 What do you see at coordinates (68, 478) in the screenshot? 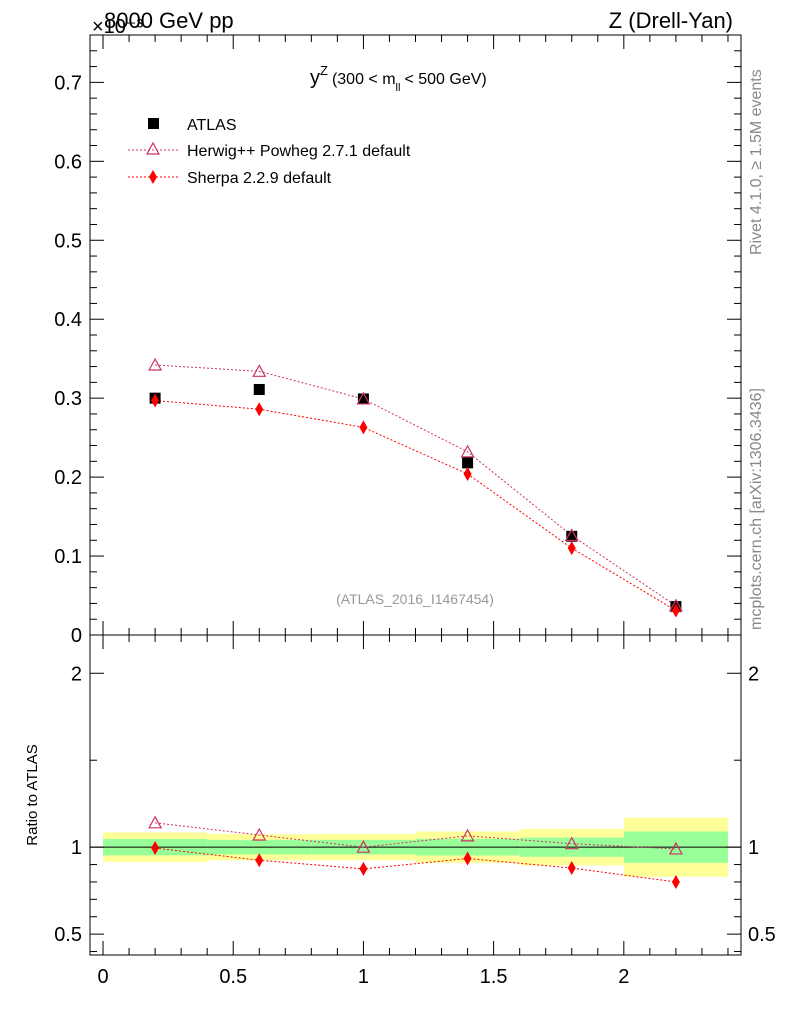
I see `main-y-tick-label: 0.2` at bounding box center [68, 478].